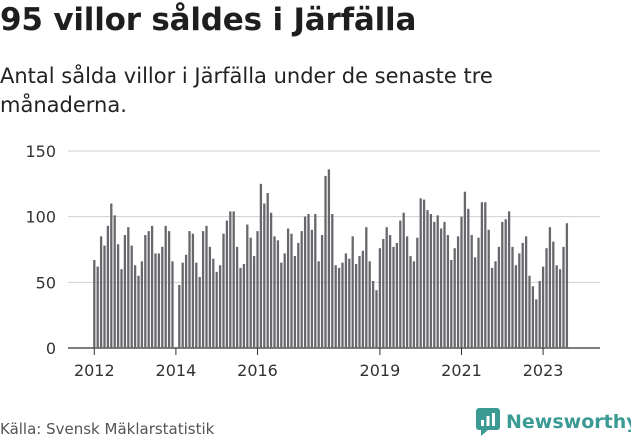  Describe the element at coordinates (94, 370) in the screenshot. I see `x-tick-label: 2012` at that location.